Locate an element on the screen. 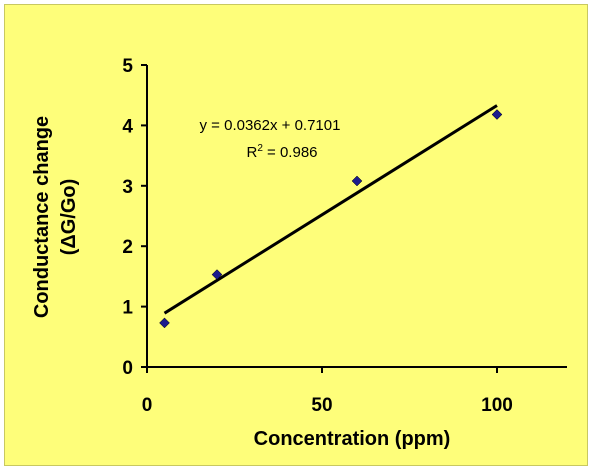  y-tick-label: 0 is located at coordinates (127, 368).